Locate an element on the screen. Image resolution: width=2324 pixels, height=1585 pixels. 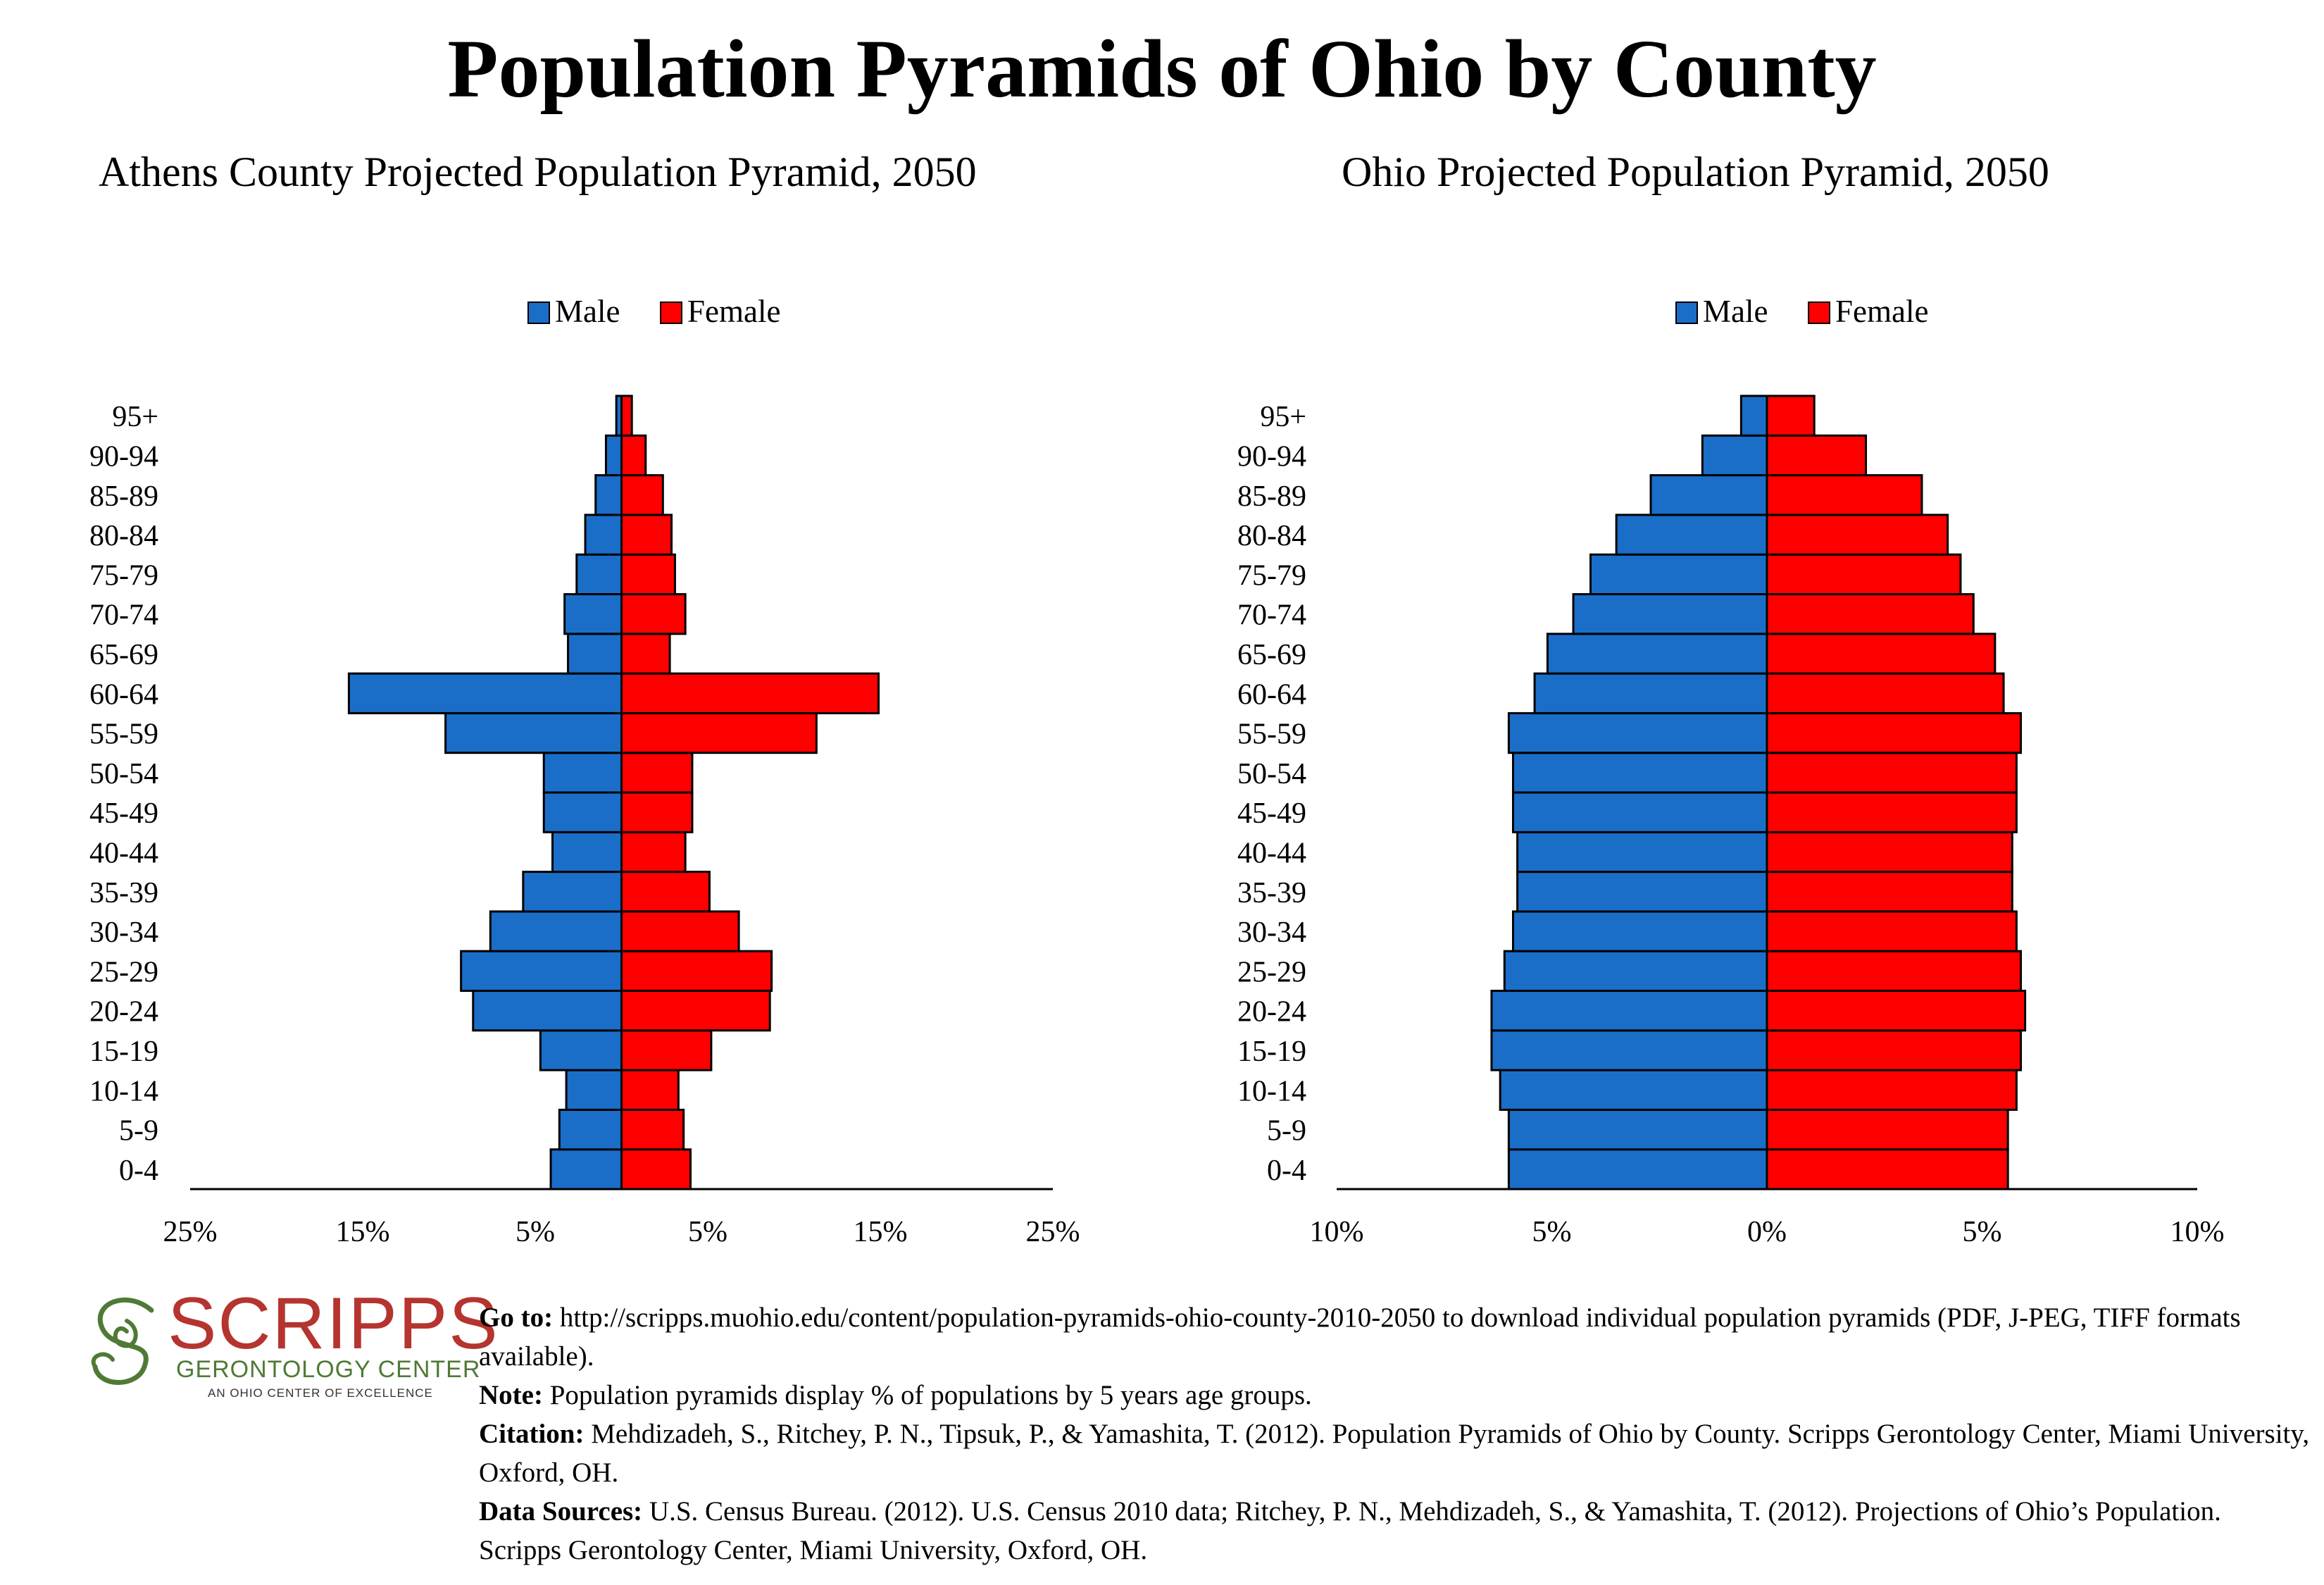
athens-age-label: 5-9 is located at coordinates (138, 1131).